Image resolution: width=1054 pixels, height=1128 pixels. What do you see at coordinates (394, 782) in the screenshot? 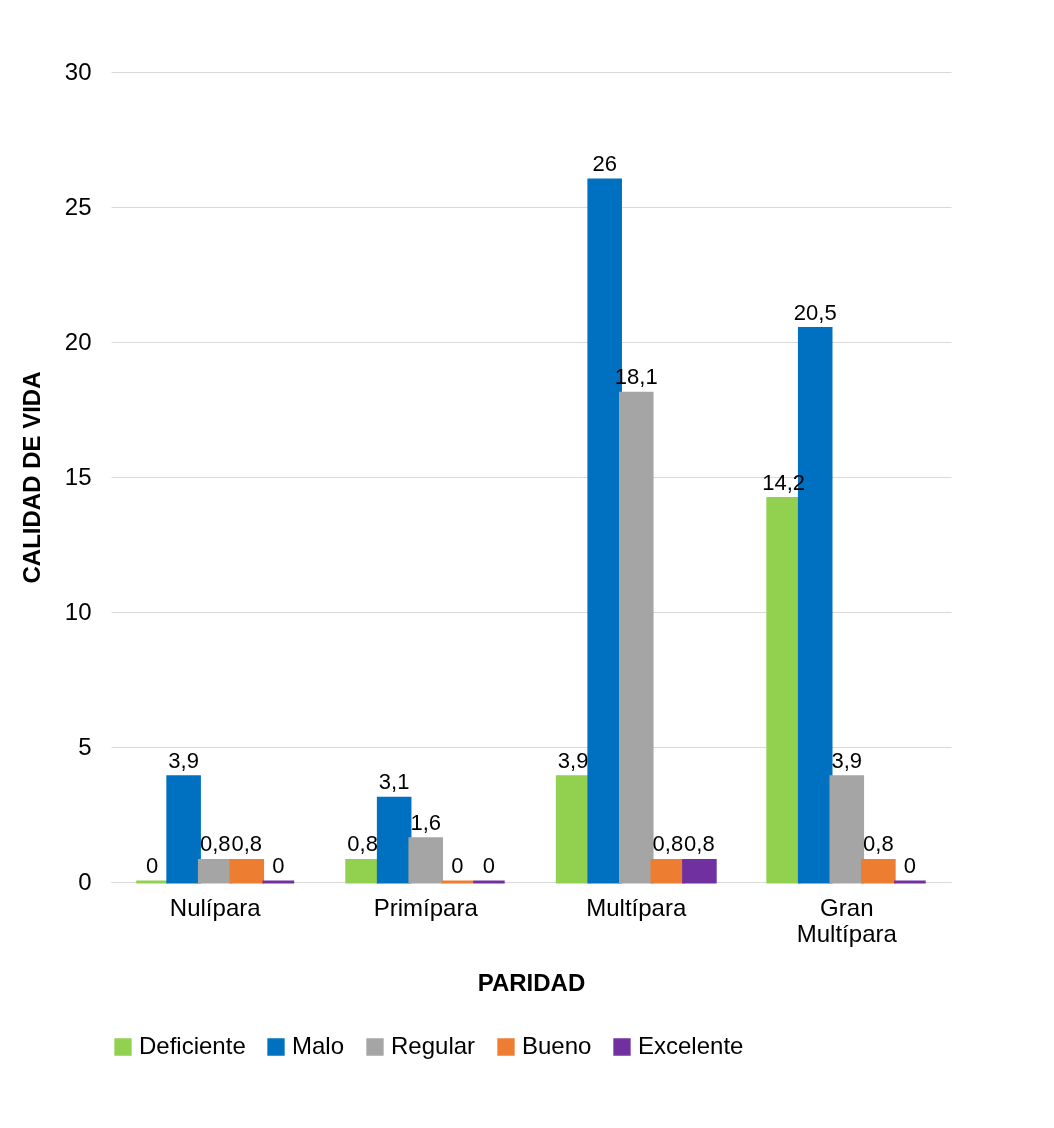
I see `data-label: 3,1` at bounding box center [394, 782].